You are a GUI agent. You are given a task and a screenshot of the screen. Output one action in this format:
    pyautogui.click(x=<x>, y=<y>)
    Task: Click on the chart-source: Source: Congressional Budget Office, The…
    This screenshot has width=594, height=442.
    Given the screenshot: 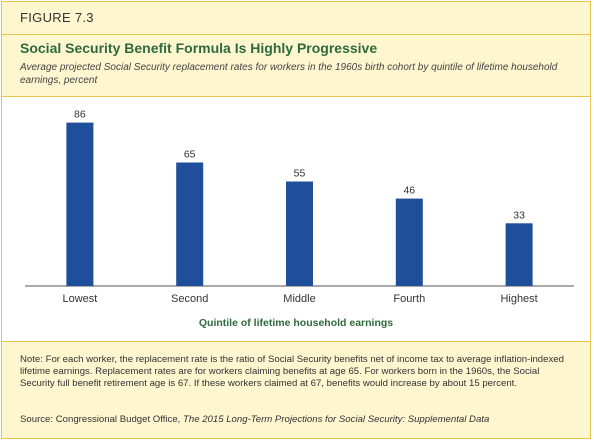 What is the action you would take?
    pyautogui.click(x=300, y=420)
    